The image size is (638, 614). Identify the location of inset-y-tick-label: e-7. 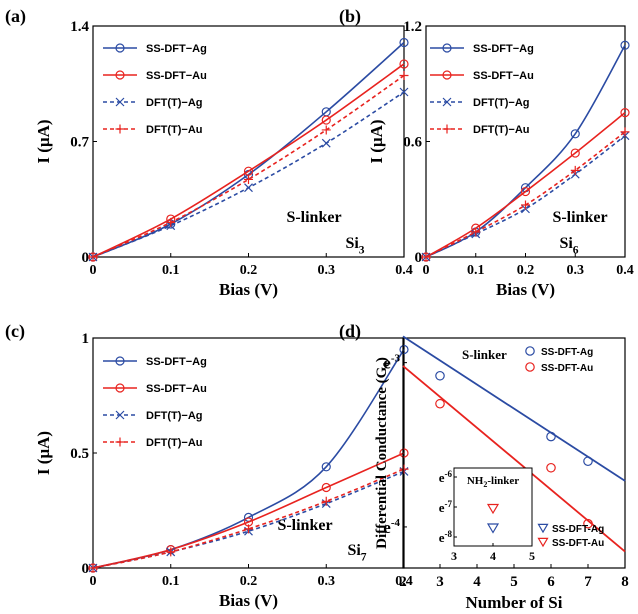
(446, 507).